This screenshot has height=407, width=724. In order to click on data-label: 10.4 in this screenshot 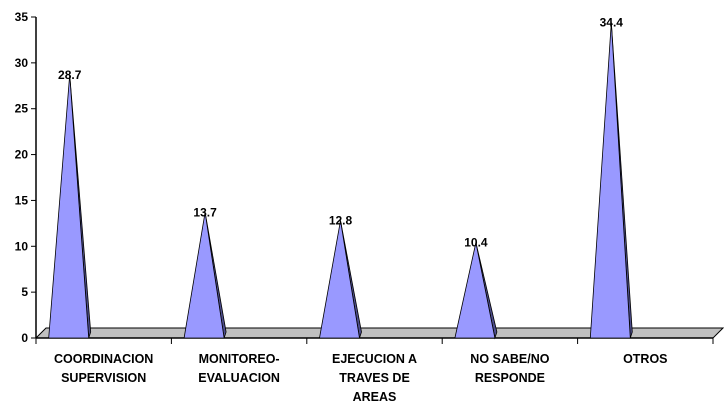, I will do `click(476, 243)`.